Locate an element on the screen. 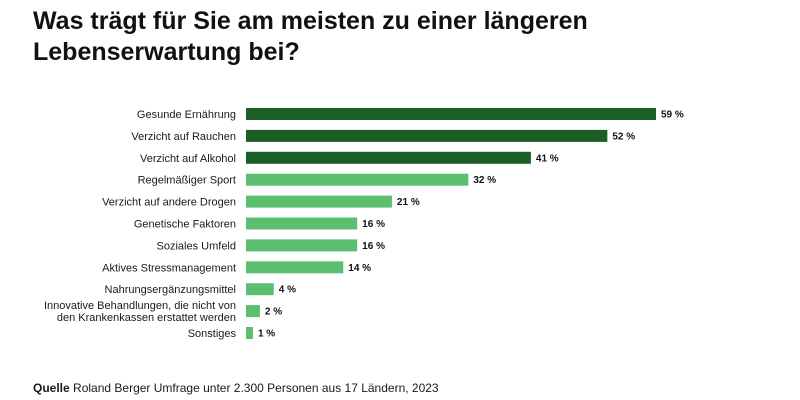 Image resolution: width=800 pixels, height=400 pixels. category-label-9: Nahrungsergänzungsmittel is located at coordinates (170, 290).